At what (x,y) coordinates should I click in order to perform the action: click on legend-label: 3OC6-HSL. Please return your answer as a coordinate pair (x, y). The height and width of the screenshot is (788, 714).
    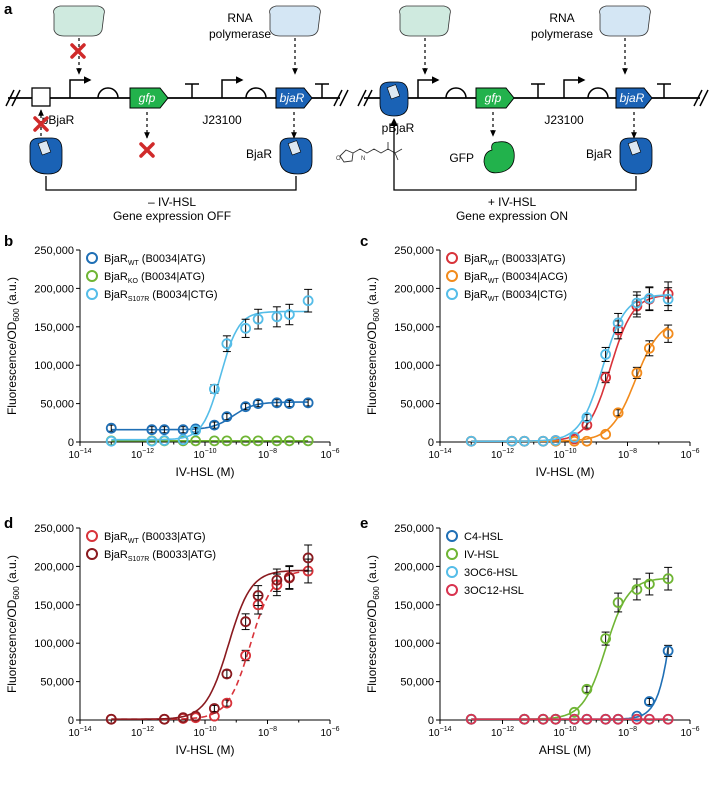
    Looking at the image, I should click on (491, 573).